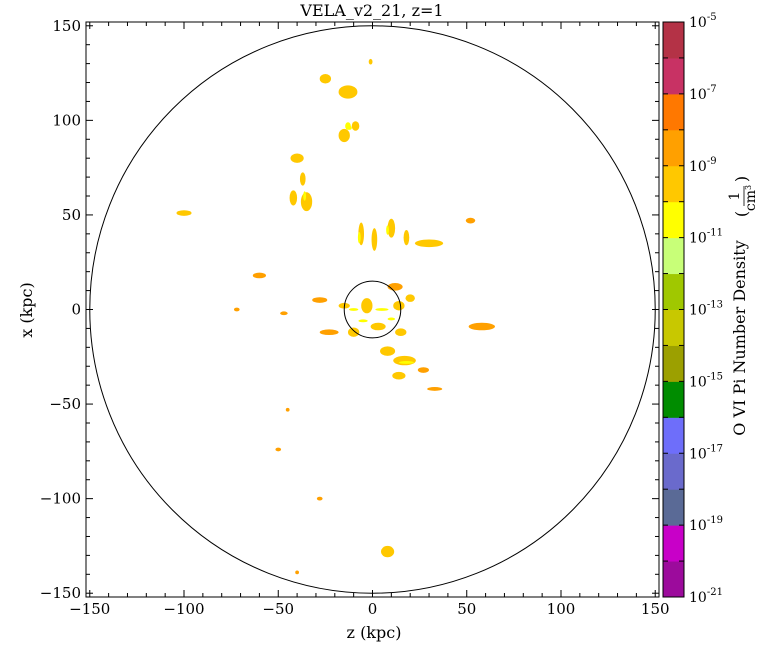 The image size is (781, 662). I want to click on colorbar-tick-label: 10⁻²¹, so click(706, 596).